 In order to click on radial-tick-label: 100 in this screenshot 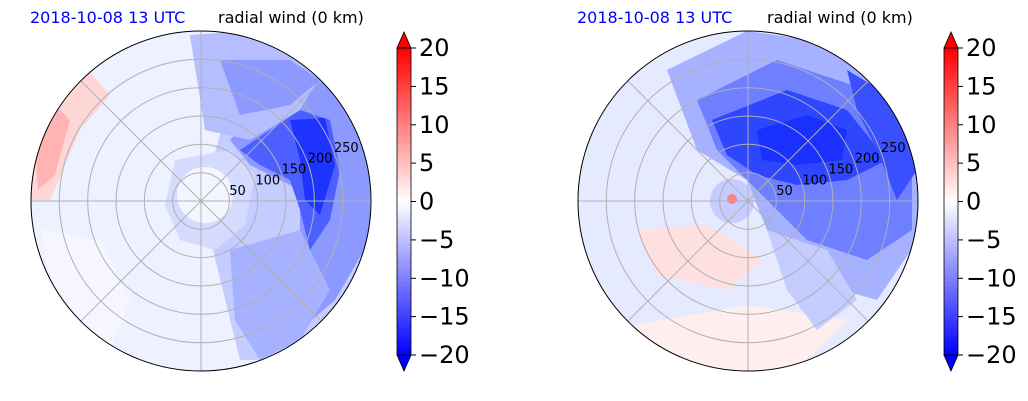, I will do `click(814, 180)`.